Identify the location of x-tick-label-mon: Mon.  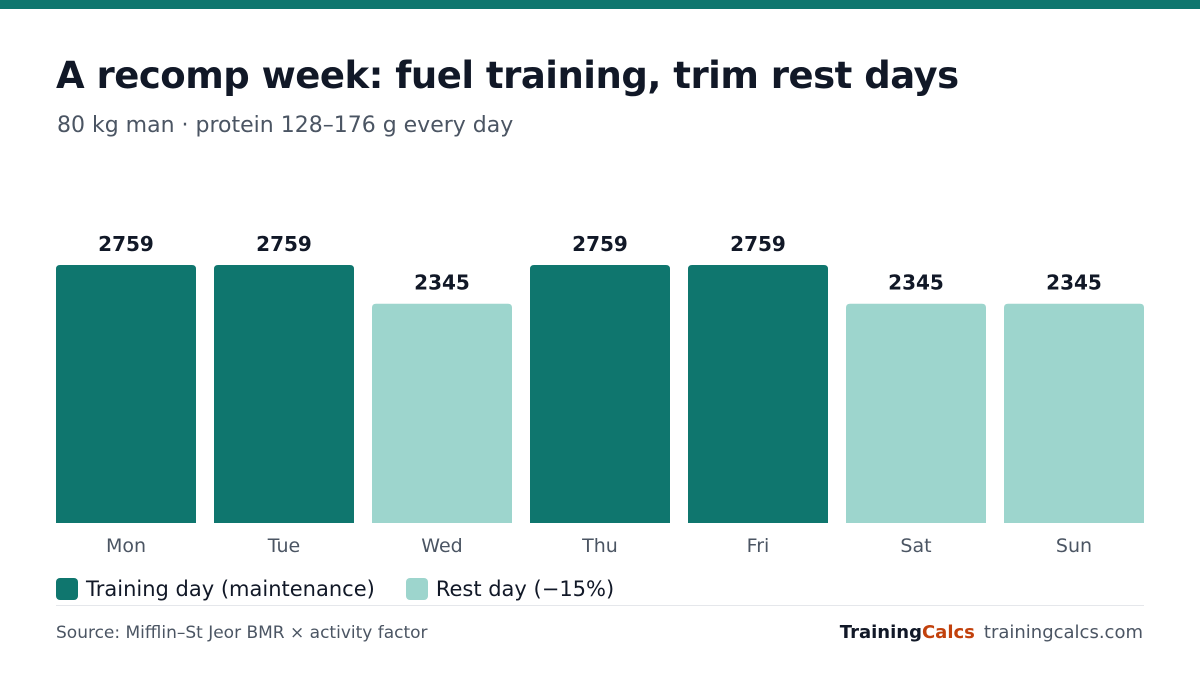
(126, 546).